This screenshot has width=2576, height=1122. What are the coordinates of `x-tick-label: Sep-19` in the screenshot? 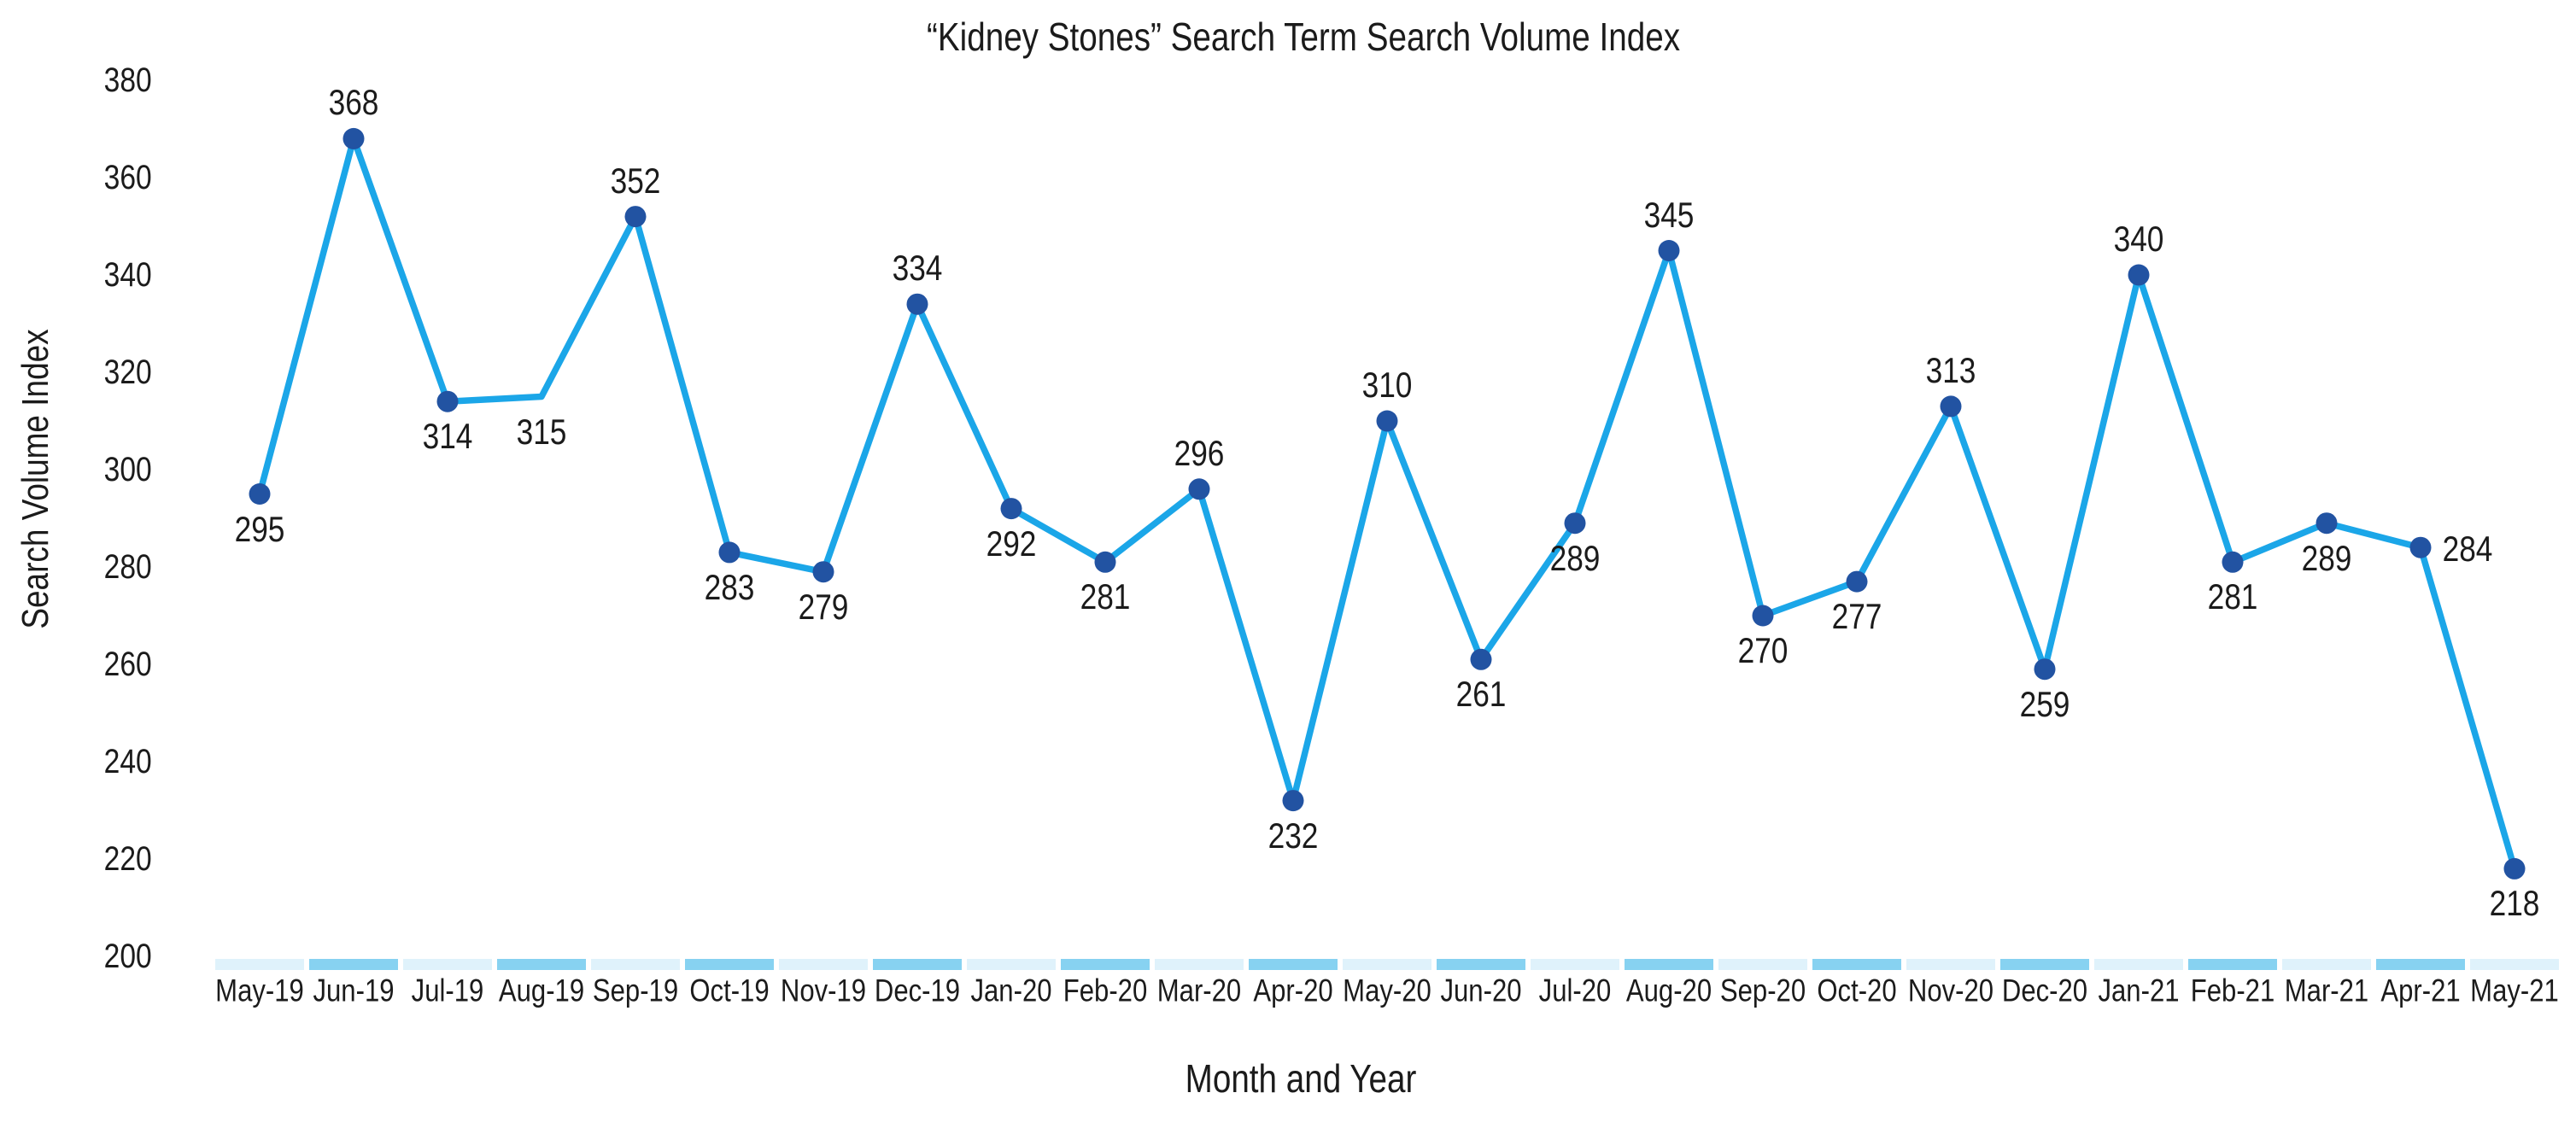 It's located at (635, 990).